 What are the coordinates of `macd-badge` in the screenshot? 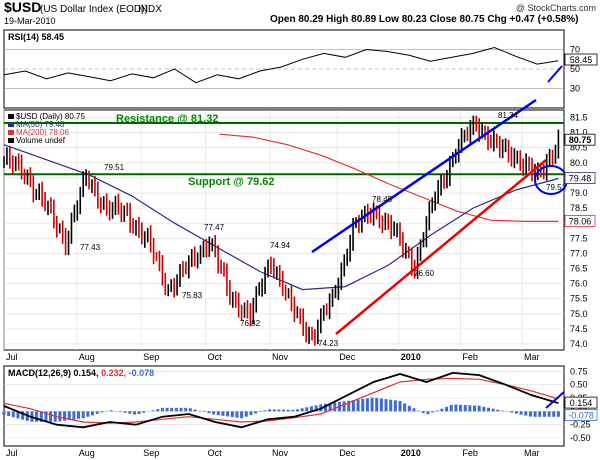 It's located at (581, 402).